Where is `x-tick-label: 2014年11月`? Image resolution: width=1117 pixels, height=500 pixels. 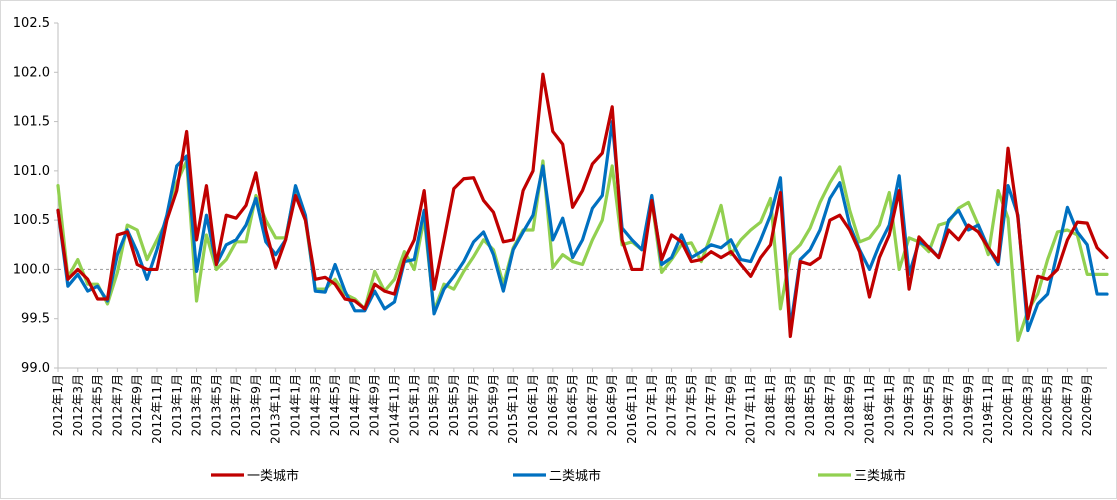 x-tick-label: 2014年11月 is located at coordinates (394, 409).